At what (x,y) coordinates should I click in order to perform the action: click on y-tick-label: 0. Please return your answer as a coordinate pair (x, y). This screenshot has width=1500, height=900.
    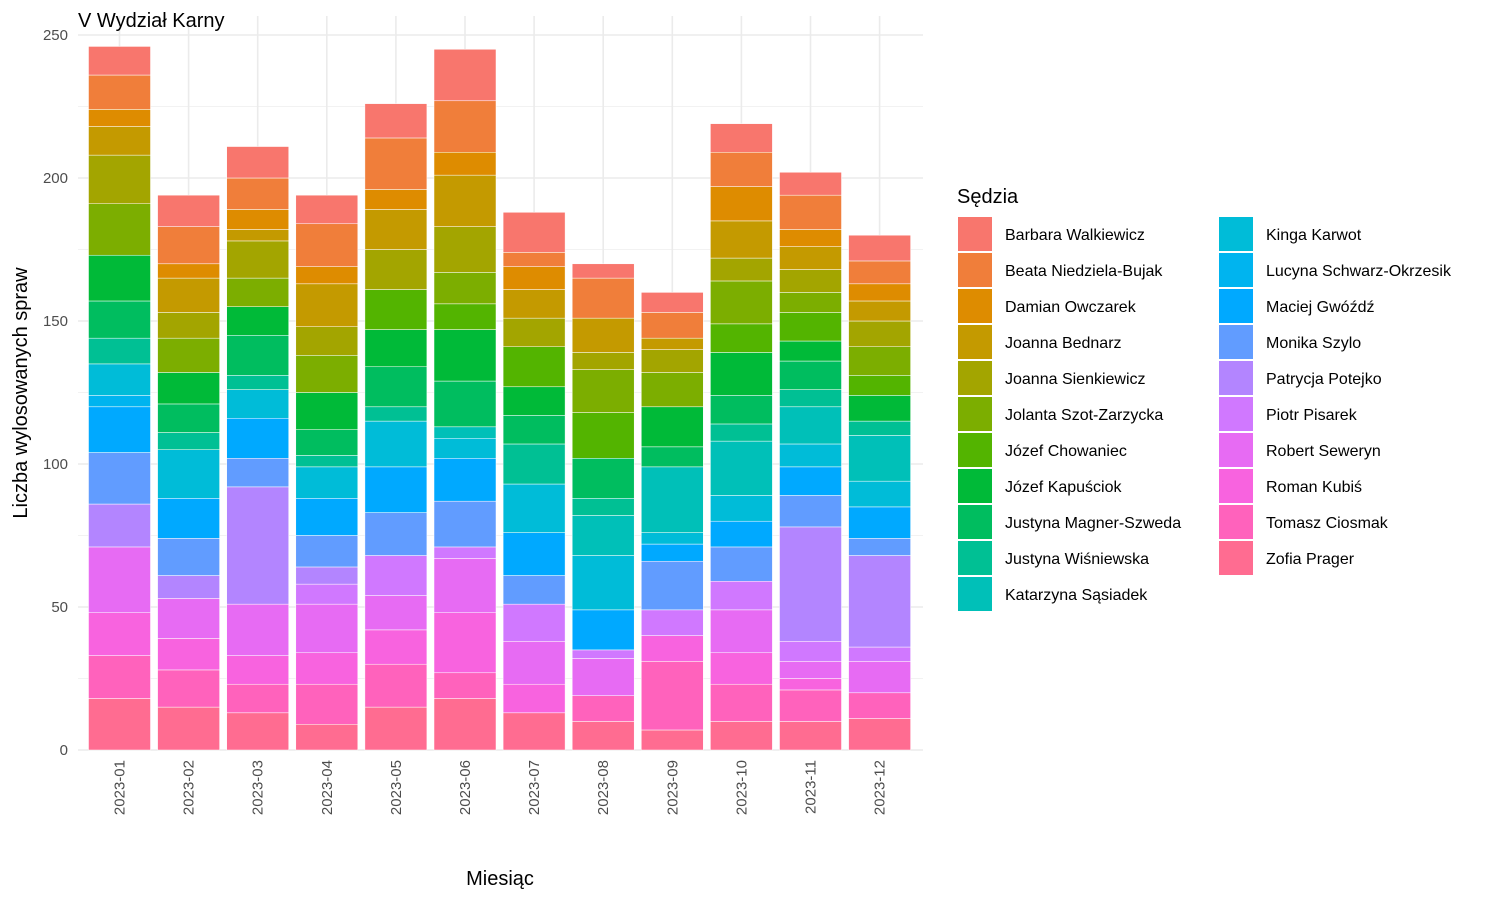
    Looking at the image, I should click on (64, 750).